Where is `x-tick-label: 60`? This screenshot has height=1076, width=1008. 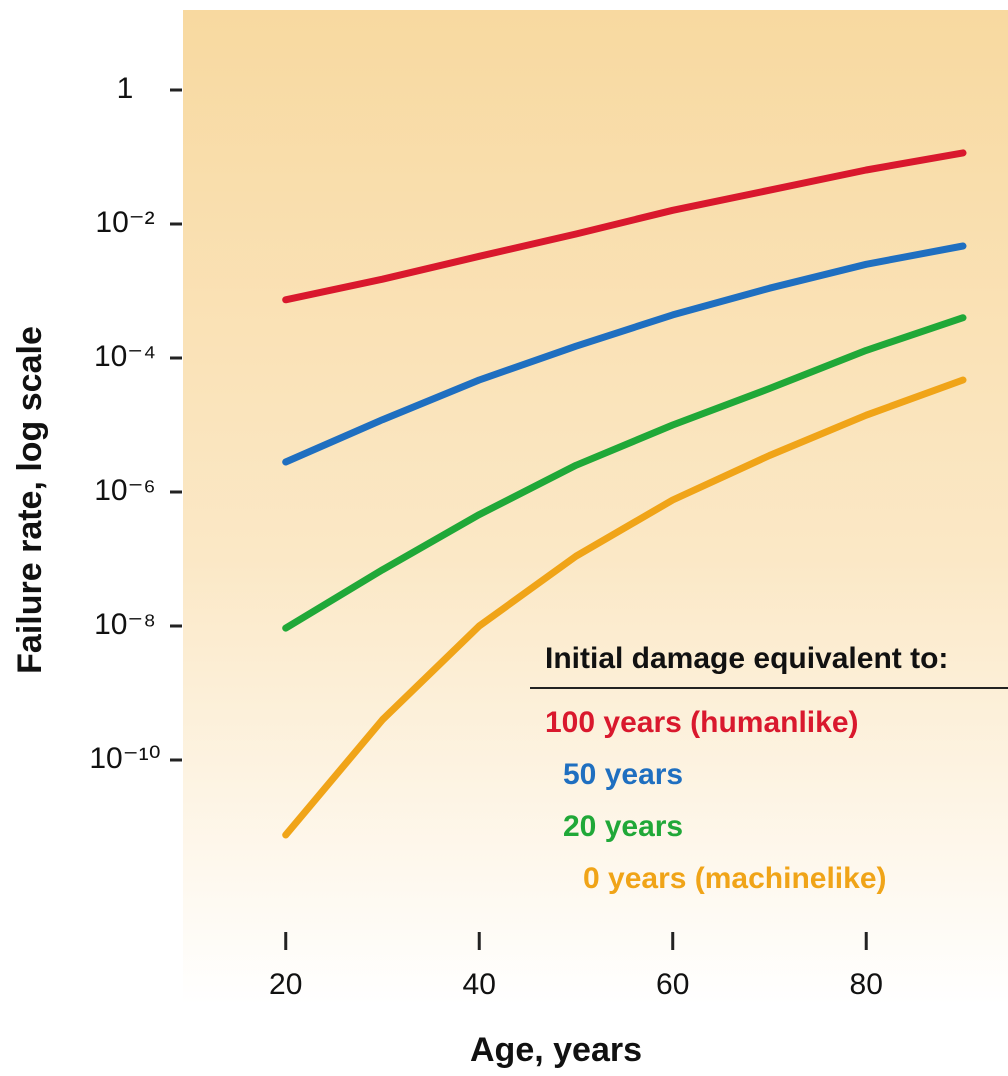 x-tick-label: 60 is located at coordinates (672, 984).